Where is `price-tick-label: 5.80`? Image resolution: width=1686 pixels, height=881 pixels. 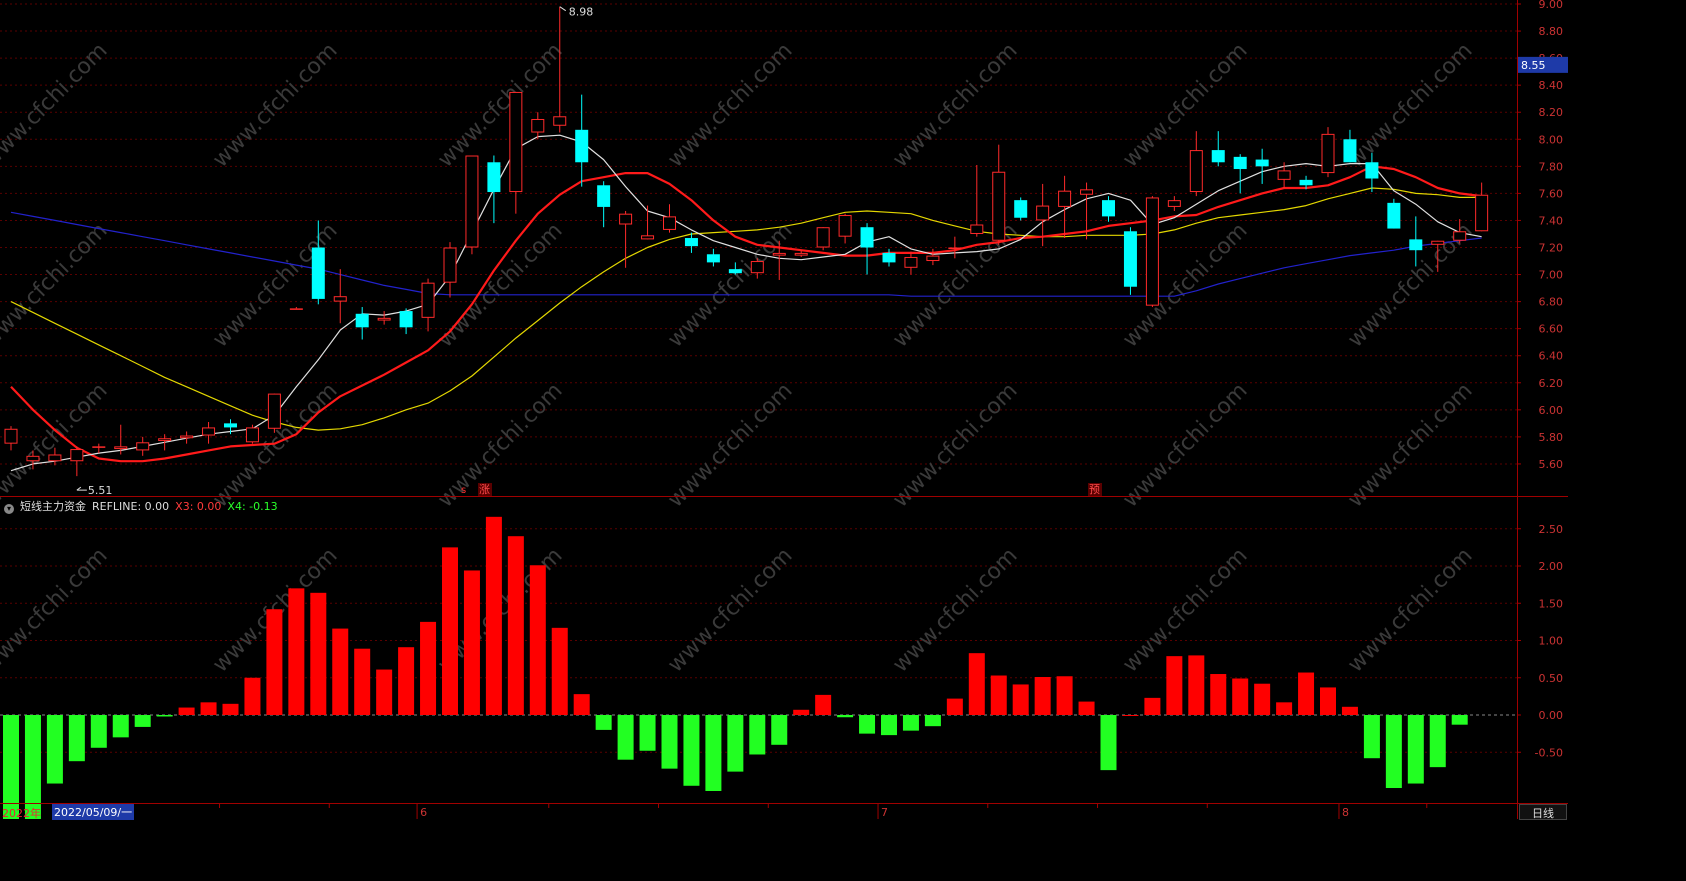 price-tick-label: 5.80 is located at coordinates (1551, 437).